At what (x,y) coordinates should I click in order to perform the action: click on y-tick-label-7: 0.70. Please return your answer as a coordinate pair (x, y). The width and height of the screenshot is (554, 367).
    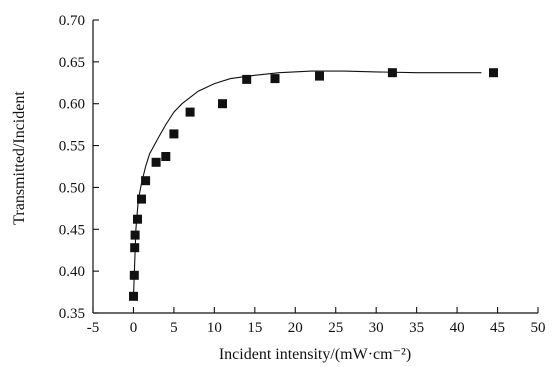
    Looking at the image, I should click on (72, 21).